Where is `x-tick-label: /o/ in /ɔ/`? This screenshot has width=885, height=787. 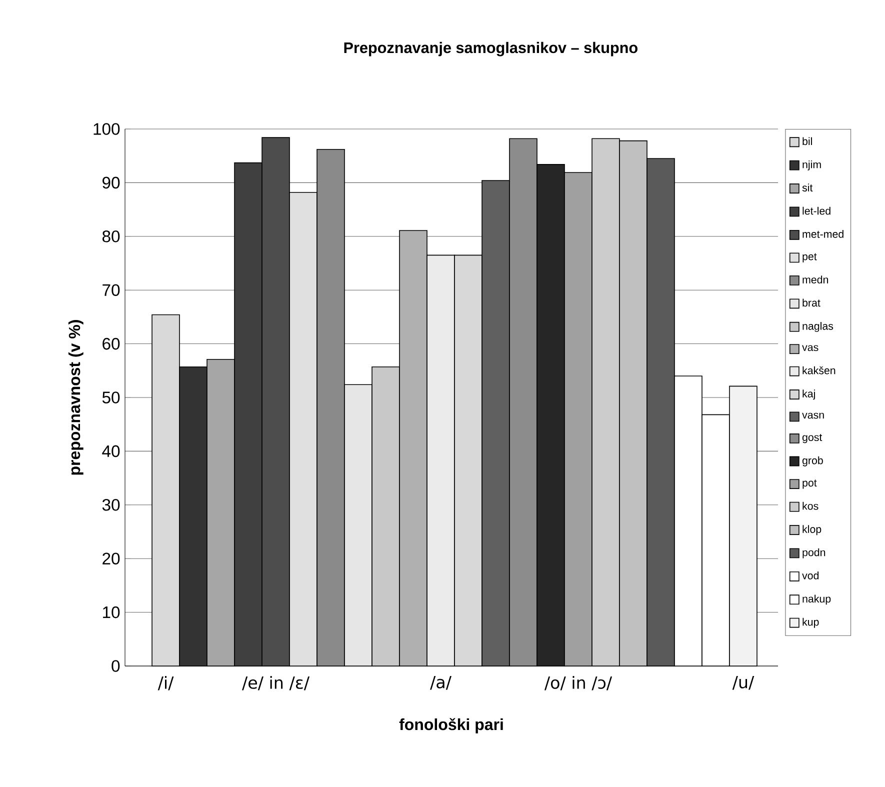 x-tick-label: /o/ in /ɔ/ is located at coordinates (578, 683).